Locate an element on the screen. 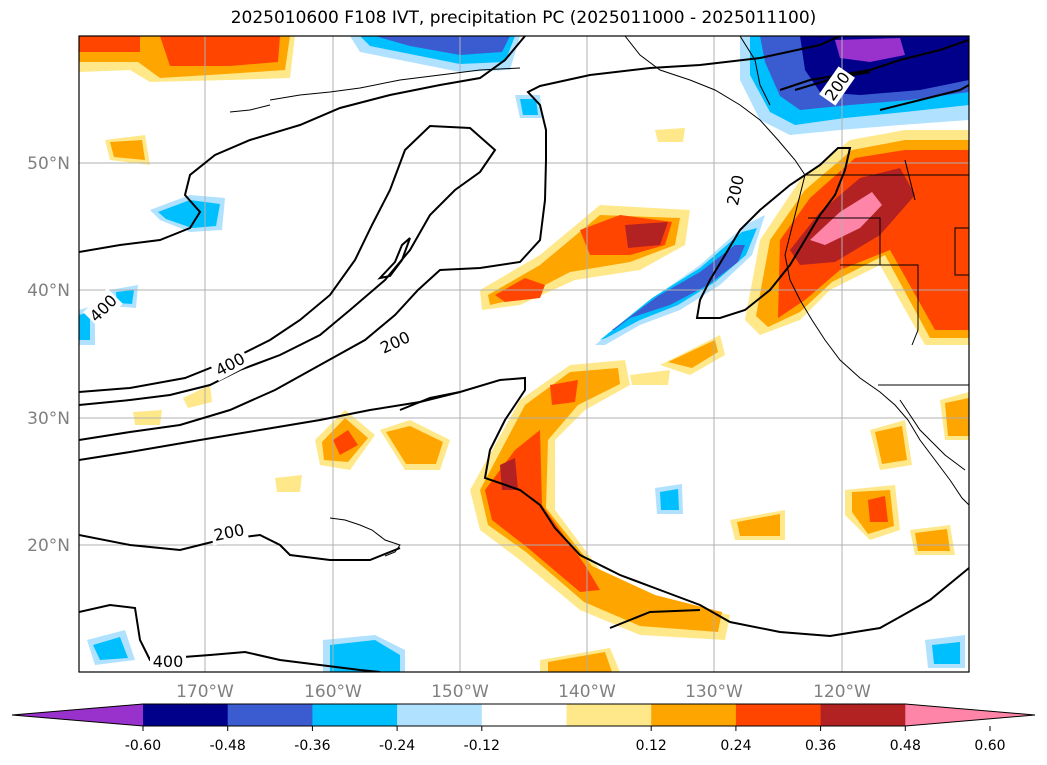 The width and height of the screenshot is (1047, 765). colorbar-extend-max is located at coordinates (970, 715).